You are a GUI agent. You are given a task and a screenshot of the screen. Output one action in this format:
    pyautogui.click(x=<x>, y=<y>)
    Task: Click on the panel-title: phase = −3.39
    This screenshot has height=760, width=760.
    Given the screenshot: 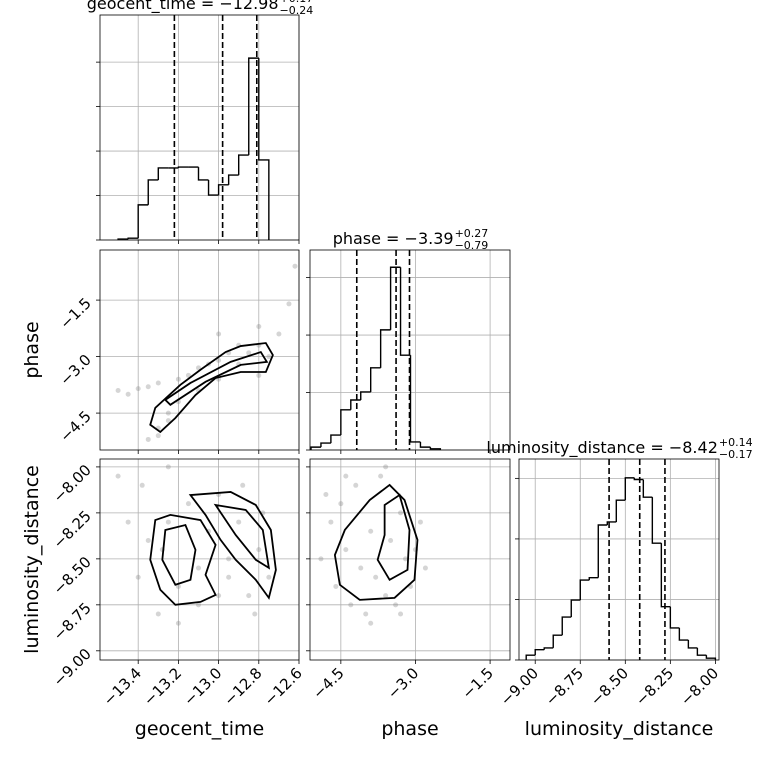 What is the action you would take?
    pyautogui.click(x=393, y=238)
    